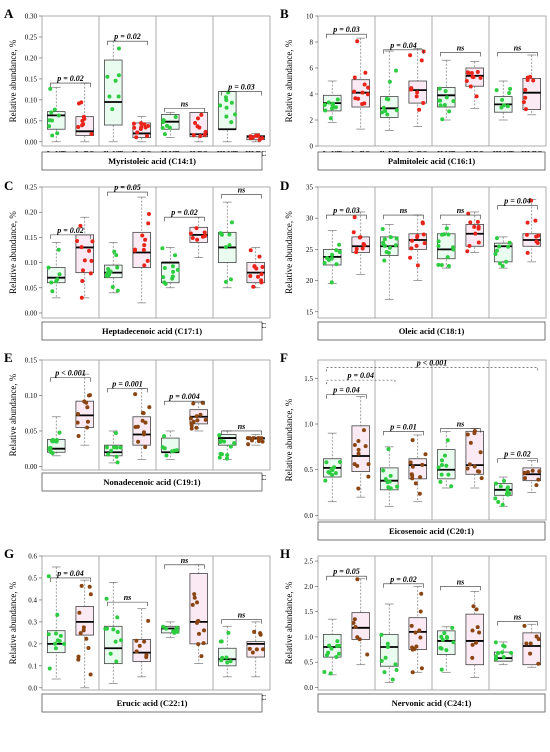 This screenshot has width=550, height=752. I want to click on y-tick-label: 0.0, so click(308, 688).